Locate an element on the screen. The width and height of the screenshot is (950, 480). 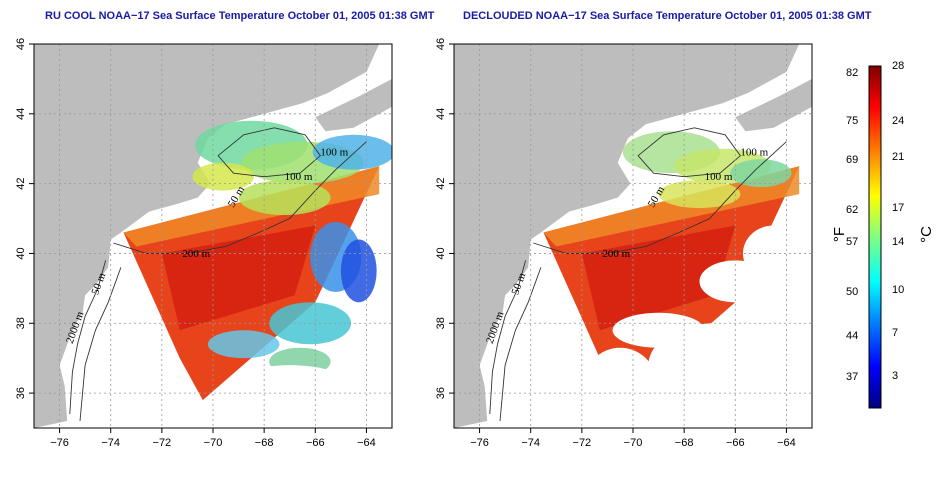
colorbar-svg is located at coordinates (875, 237).